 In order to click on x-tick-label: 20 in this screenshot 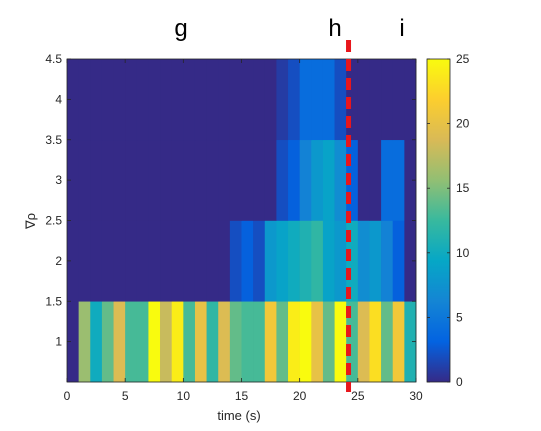, I will do `click(300, 396)`.